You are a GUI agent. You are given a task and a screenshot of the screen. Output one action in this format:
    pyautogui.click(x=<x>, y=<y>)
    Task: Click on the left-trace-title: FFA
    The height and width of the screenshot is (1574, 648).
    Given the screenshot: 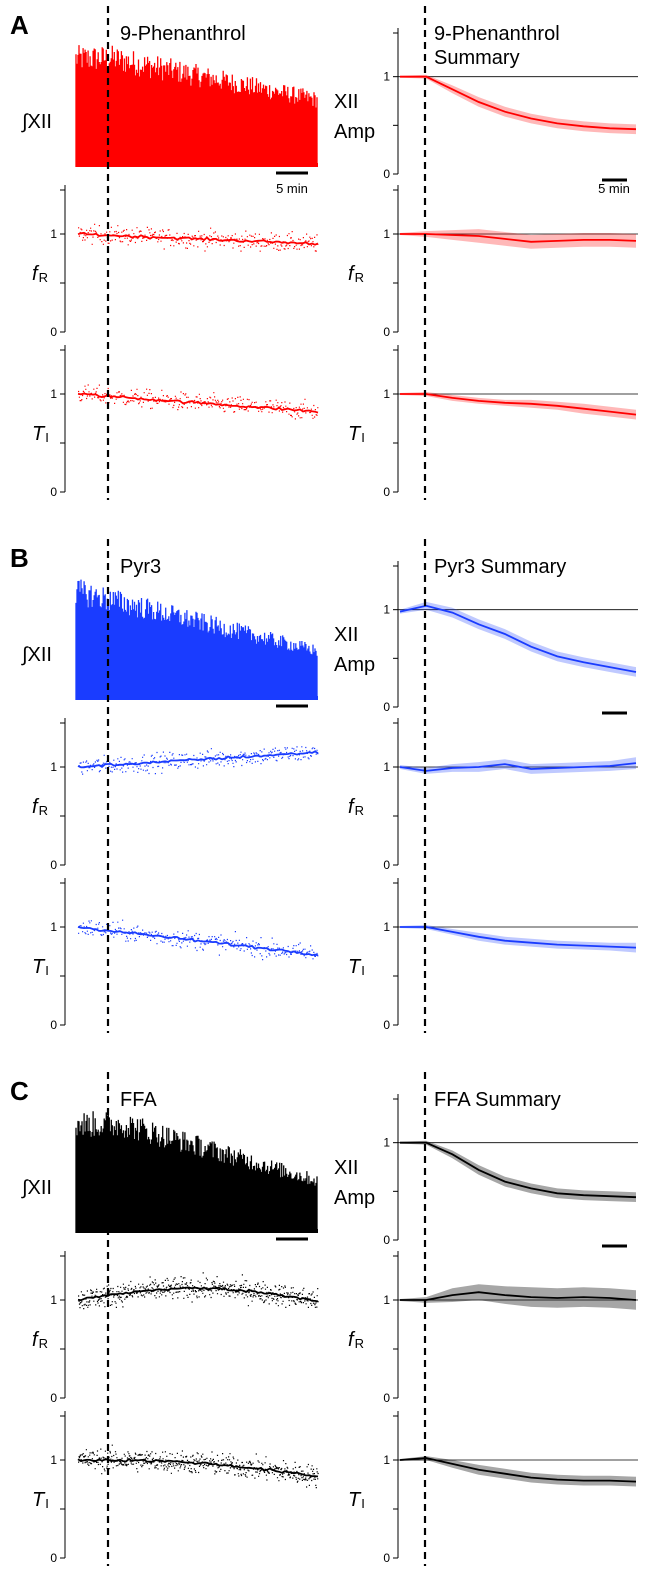 What is the action you would take?
    pyautogui.click(x=138, y=1100)
    